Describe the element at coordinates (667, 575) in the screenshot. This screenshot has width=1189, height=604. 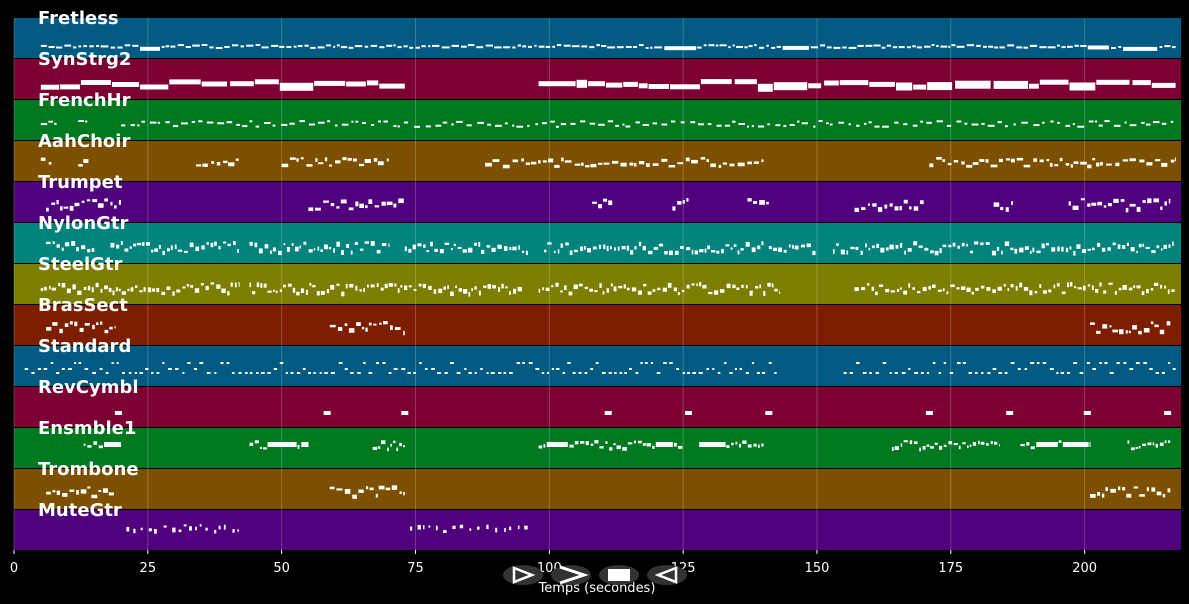
I see `rewind-button` at that location.